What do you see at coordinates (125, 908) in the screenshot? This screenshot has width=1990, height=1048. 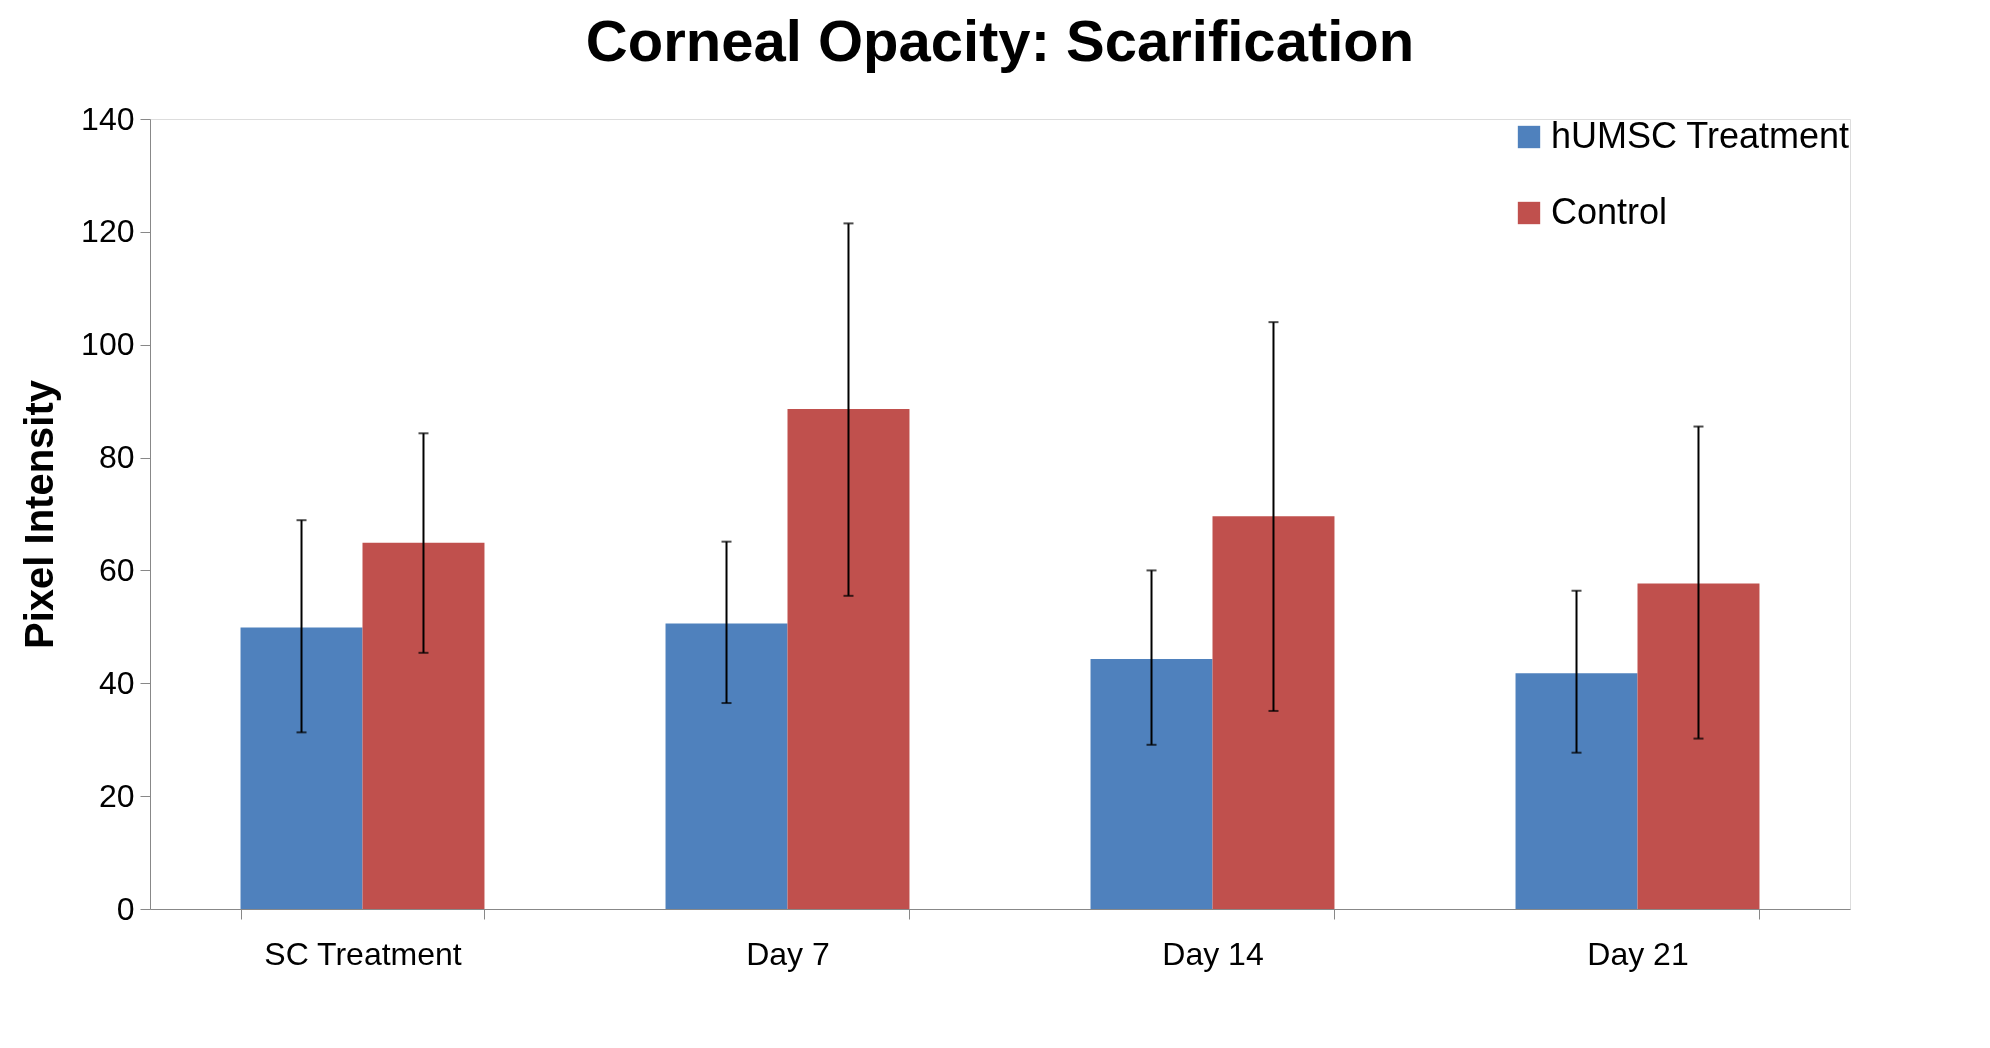 I see `y-tick-label: 0` at bounding box center [125, 908].